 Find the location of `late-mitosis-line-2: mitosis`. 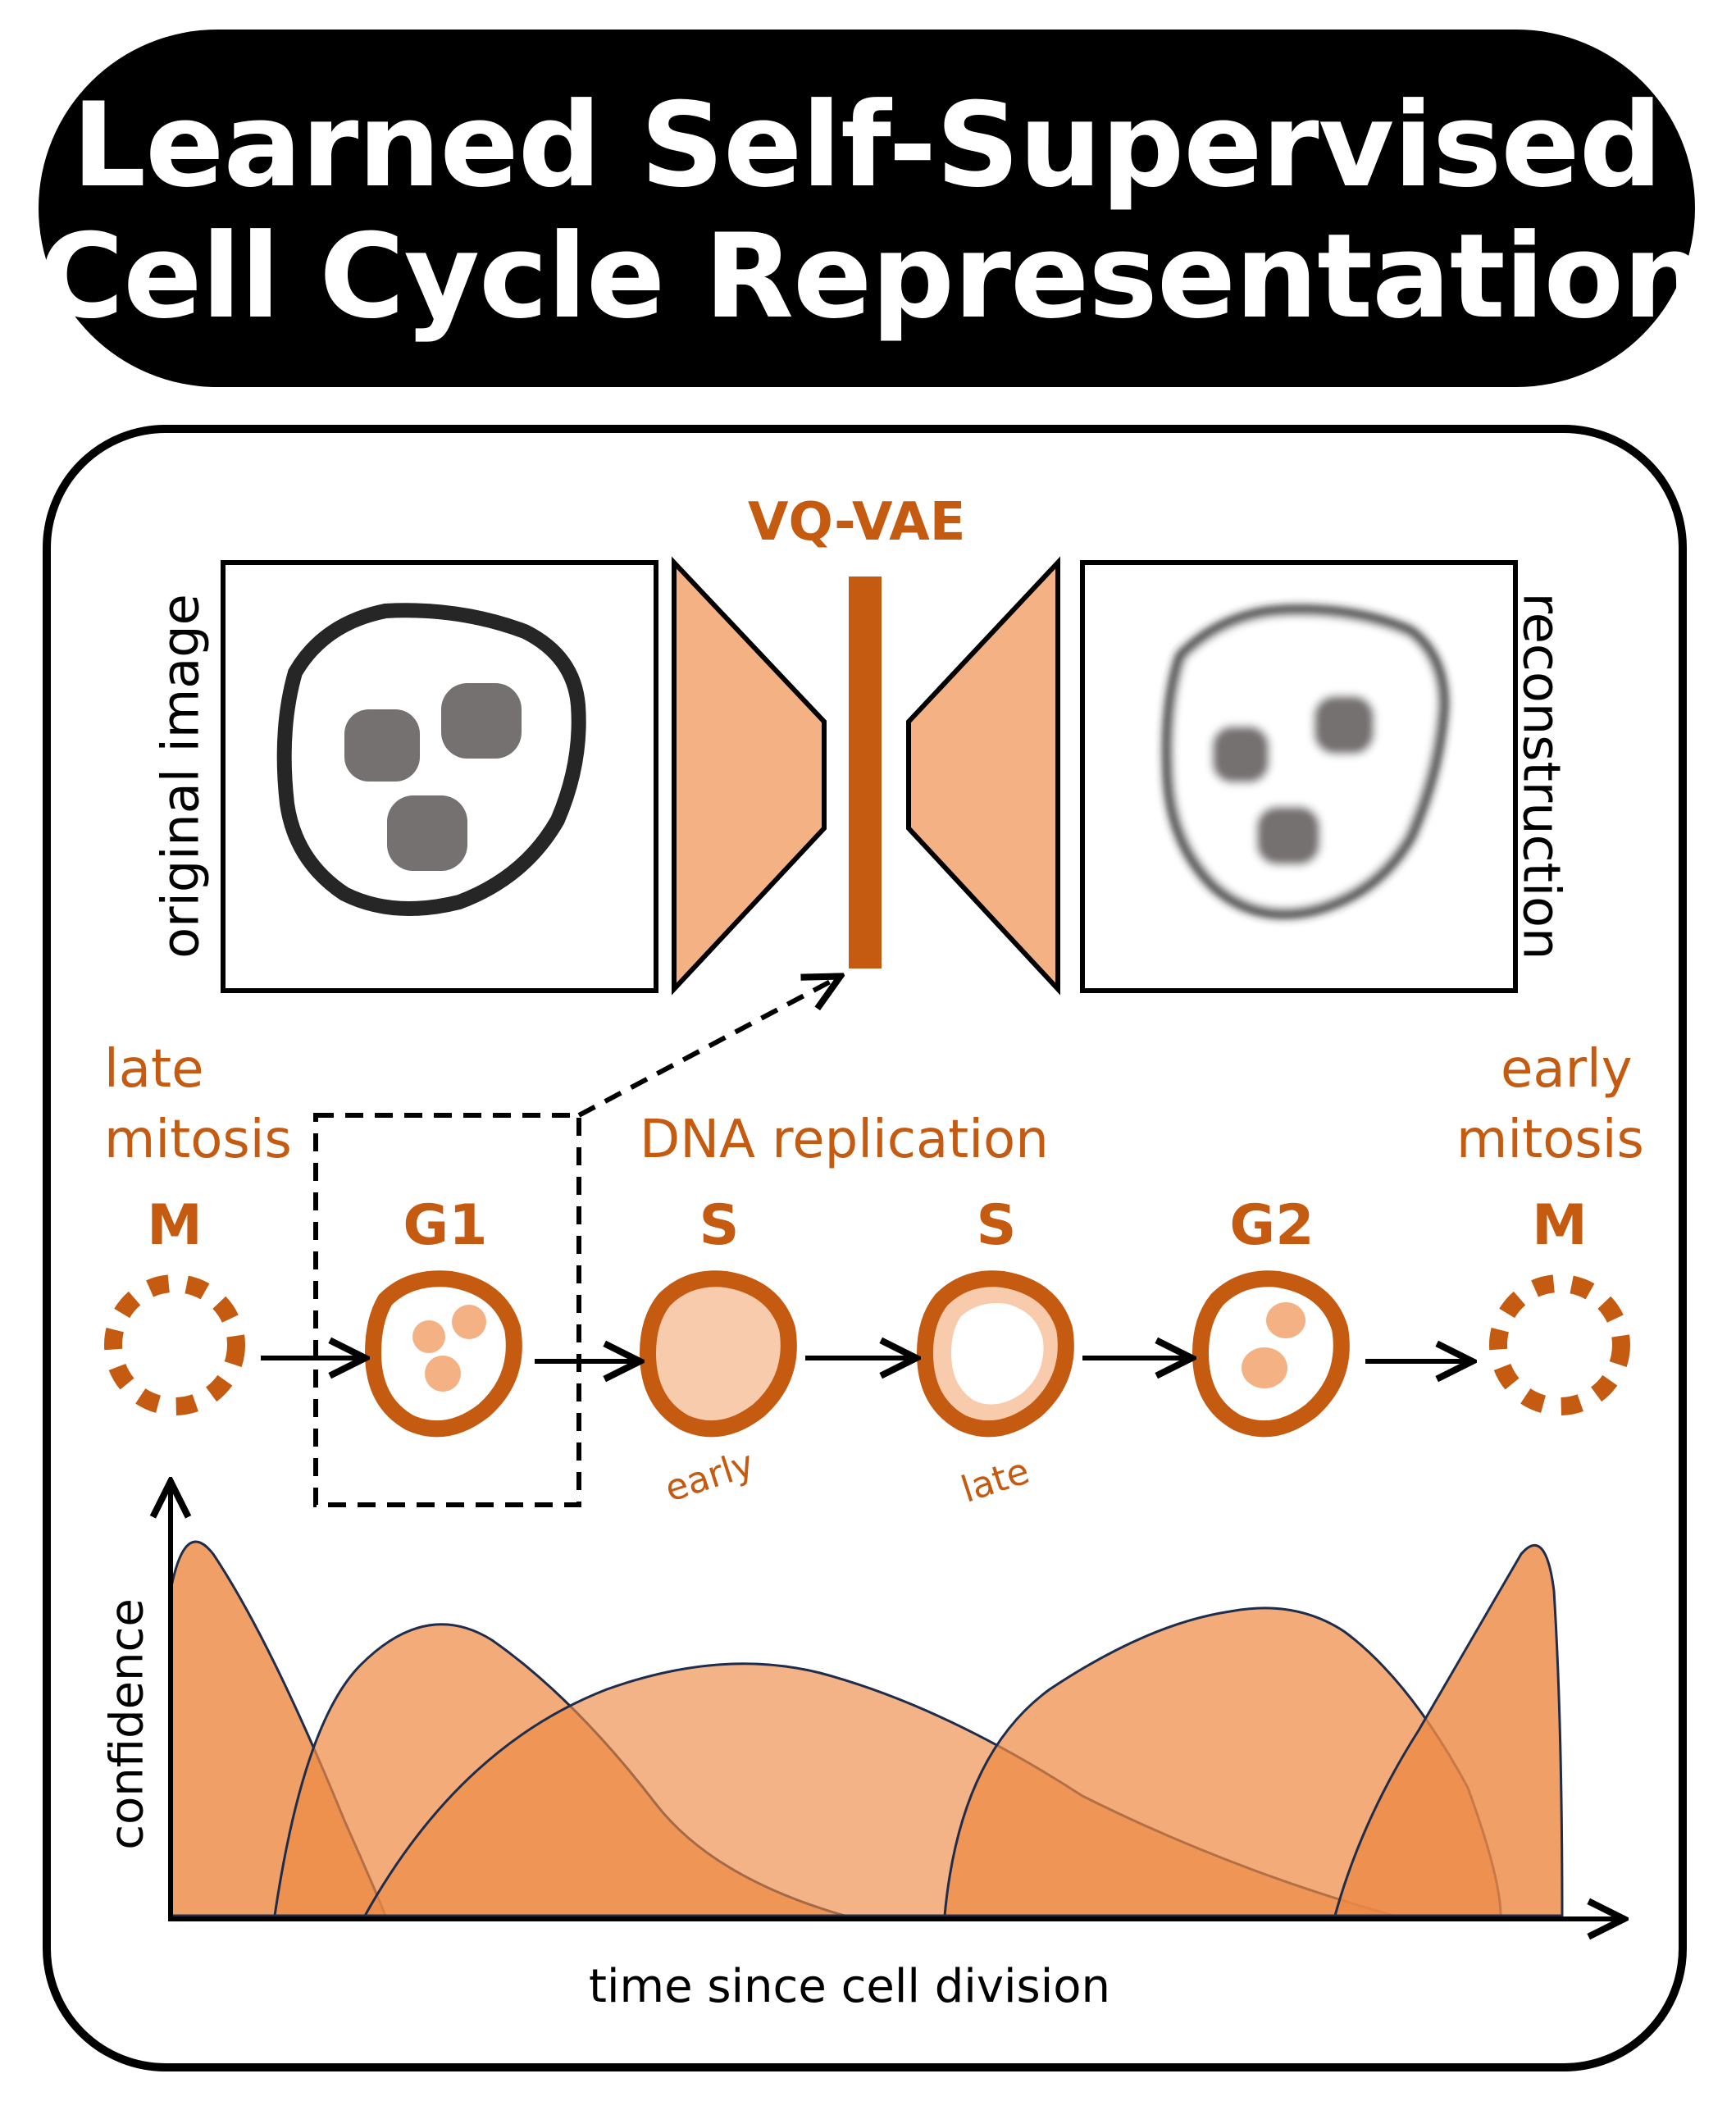

late-mitosis-line-2: mitosis is located at coordinates (198, 1140).